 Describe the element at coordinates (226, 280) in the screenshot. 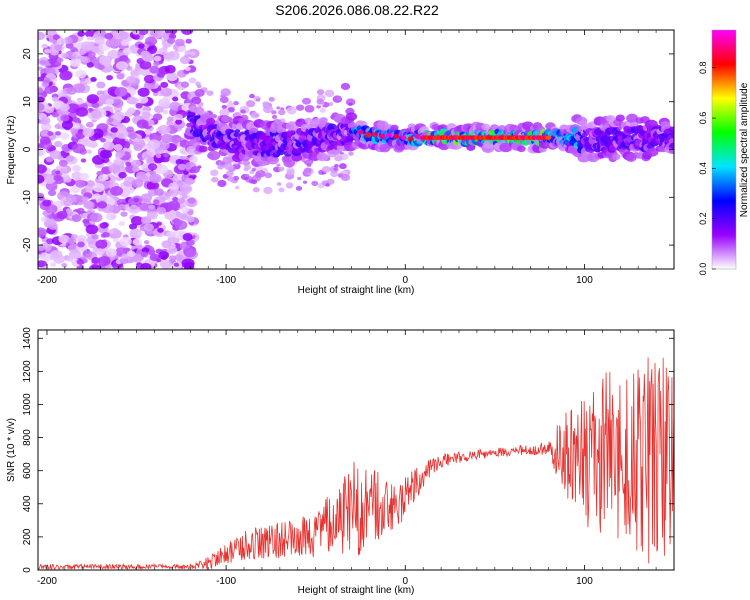

I see `x-tick-label: -100` at that location.